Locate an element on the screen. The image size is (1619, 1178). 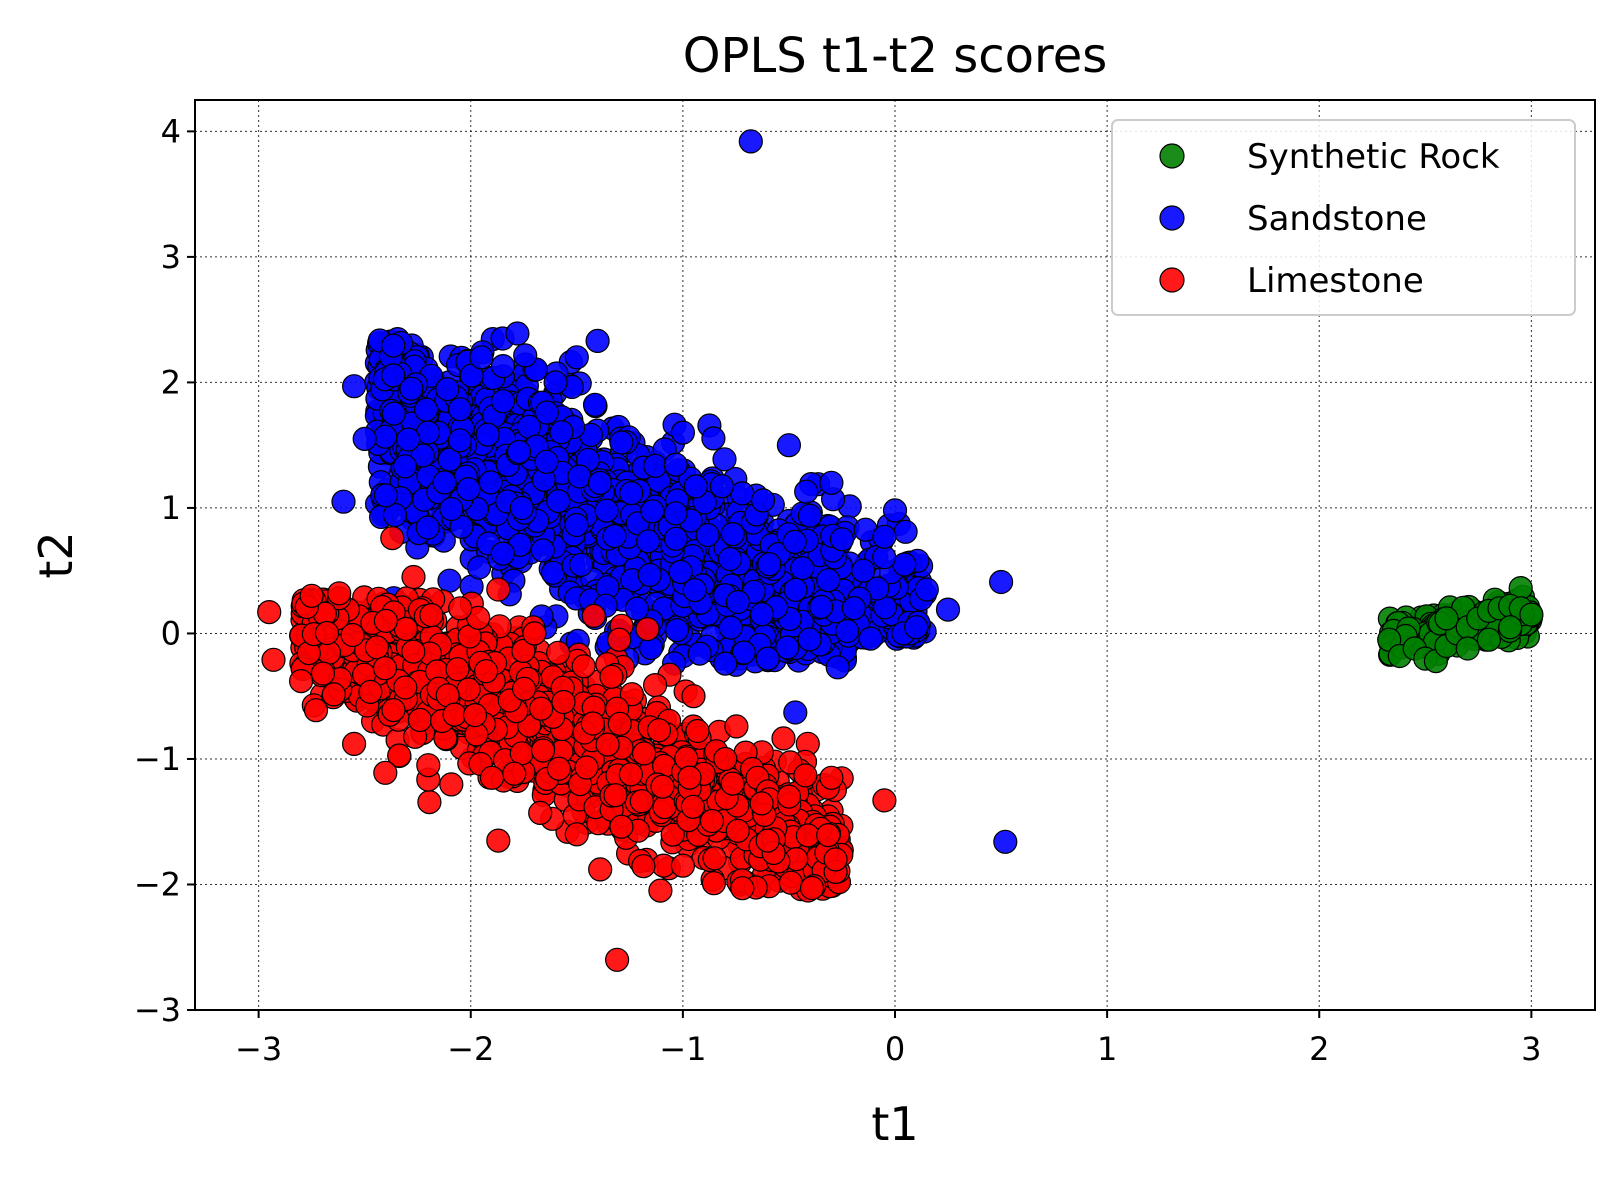
legend: Synthetic Rock Sandstone Limestone is located at coordinates (1343, 217).